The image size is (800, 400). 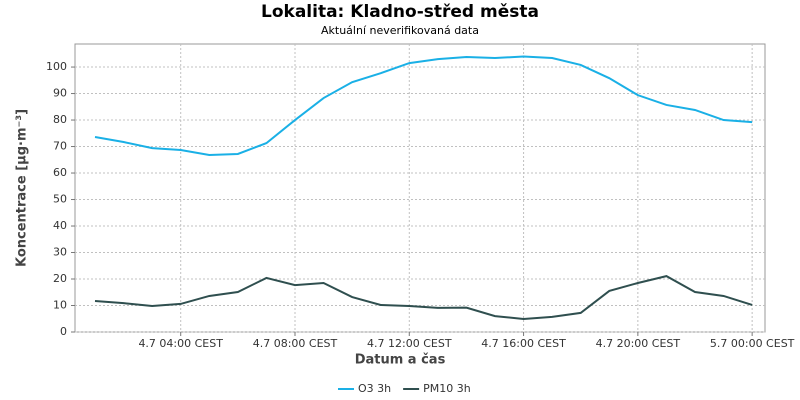 I want to click on x-tick-label: 4.7 08:00 CEST, so click(x=295, y=343).